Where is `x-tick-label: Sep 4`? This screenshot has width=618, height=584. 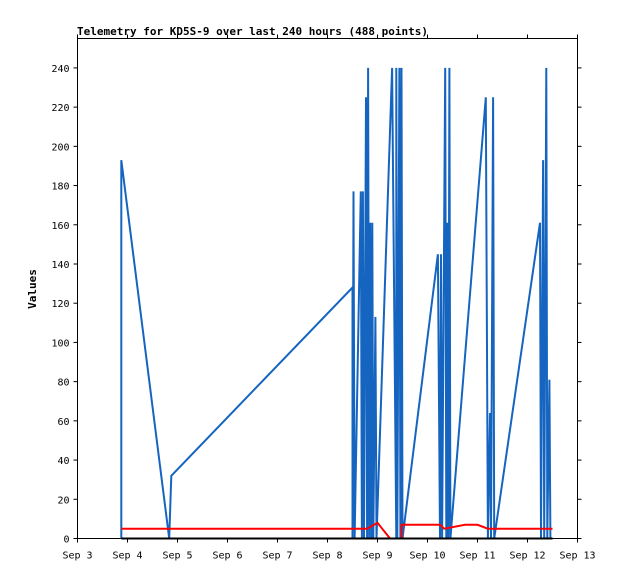 x-tick-label: Sep 4 is located at coordinates (127, 556).